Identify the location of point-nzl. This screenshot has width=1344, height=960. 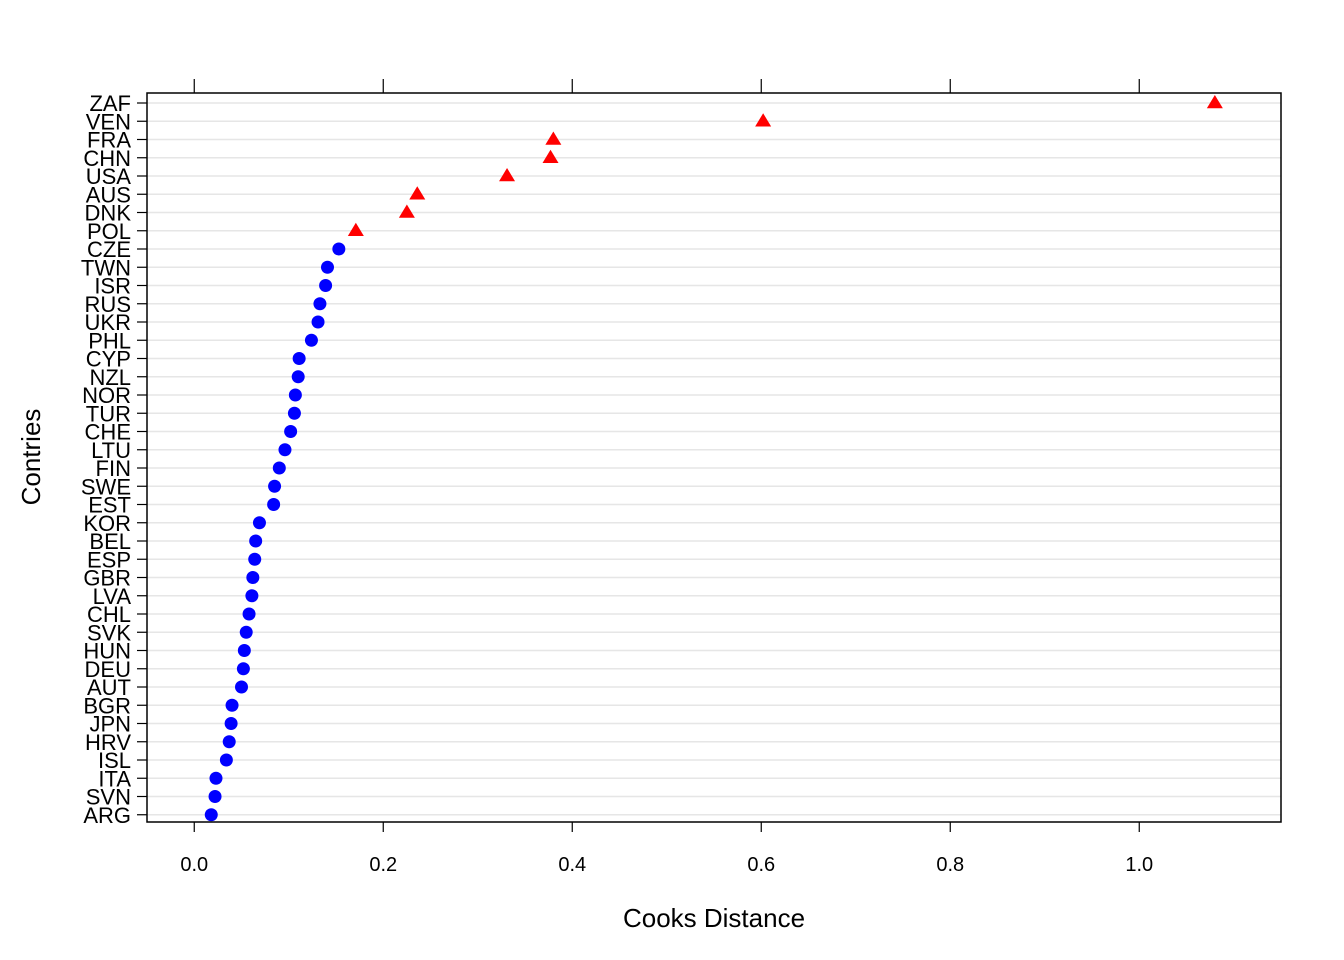
(298, 377).